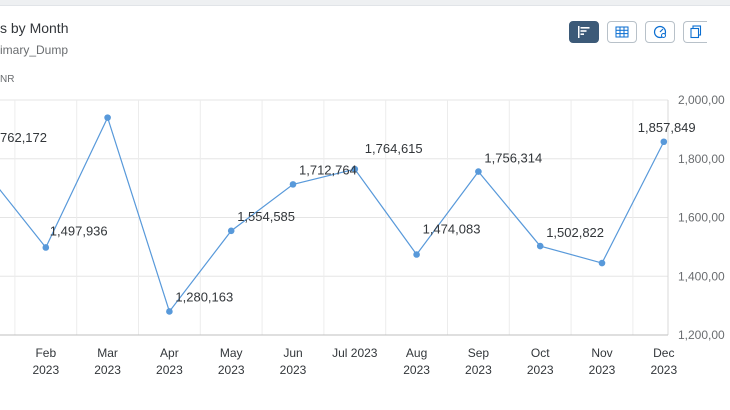 Image resolution: width=730 pixels, height=410 pixels. I want to click on data-label: 1,502,822, so click(575, 232).